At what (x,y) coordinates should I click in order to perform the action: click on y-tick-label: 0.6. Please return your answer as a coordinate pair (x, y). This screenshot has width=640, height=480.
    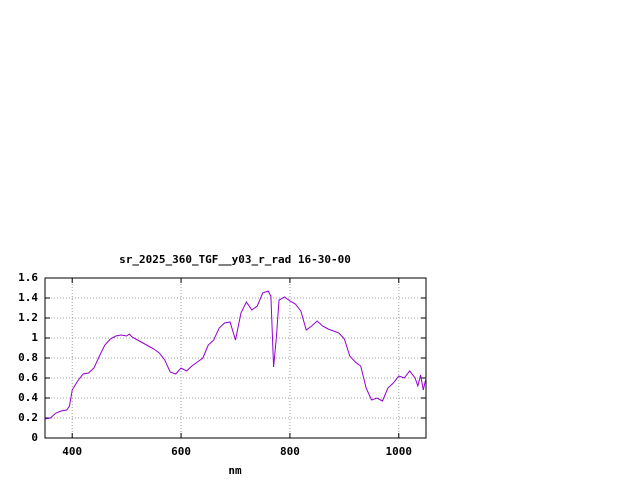
    Looking at the image, I should click on (28, 377).